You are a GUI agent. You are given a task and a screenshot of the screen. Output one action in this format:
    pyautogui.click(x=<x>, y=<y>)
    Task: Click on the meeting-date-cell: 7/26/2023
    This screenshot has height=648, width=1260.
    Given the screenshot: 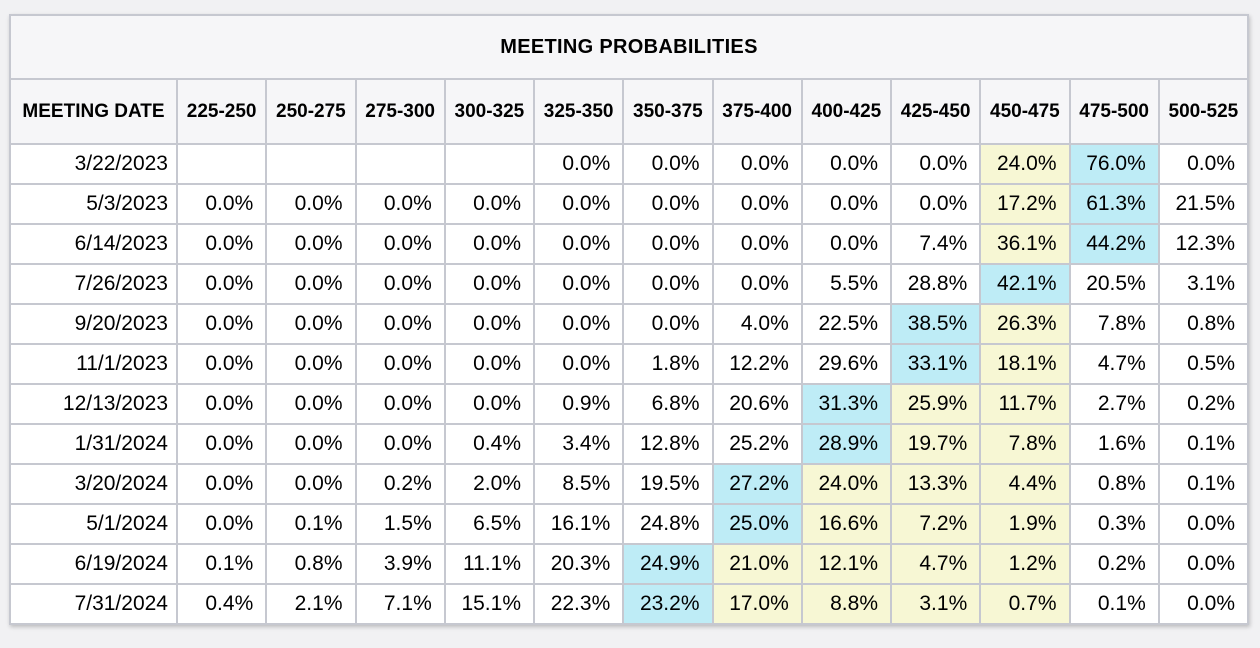 What is the action you would take?
    pyautogui.click(x=93, y=284)
    